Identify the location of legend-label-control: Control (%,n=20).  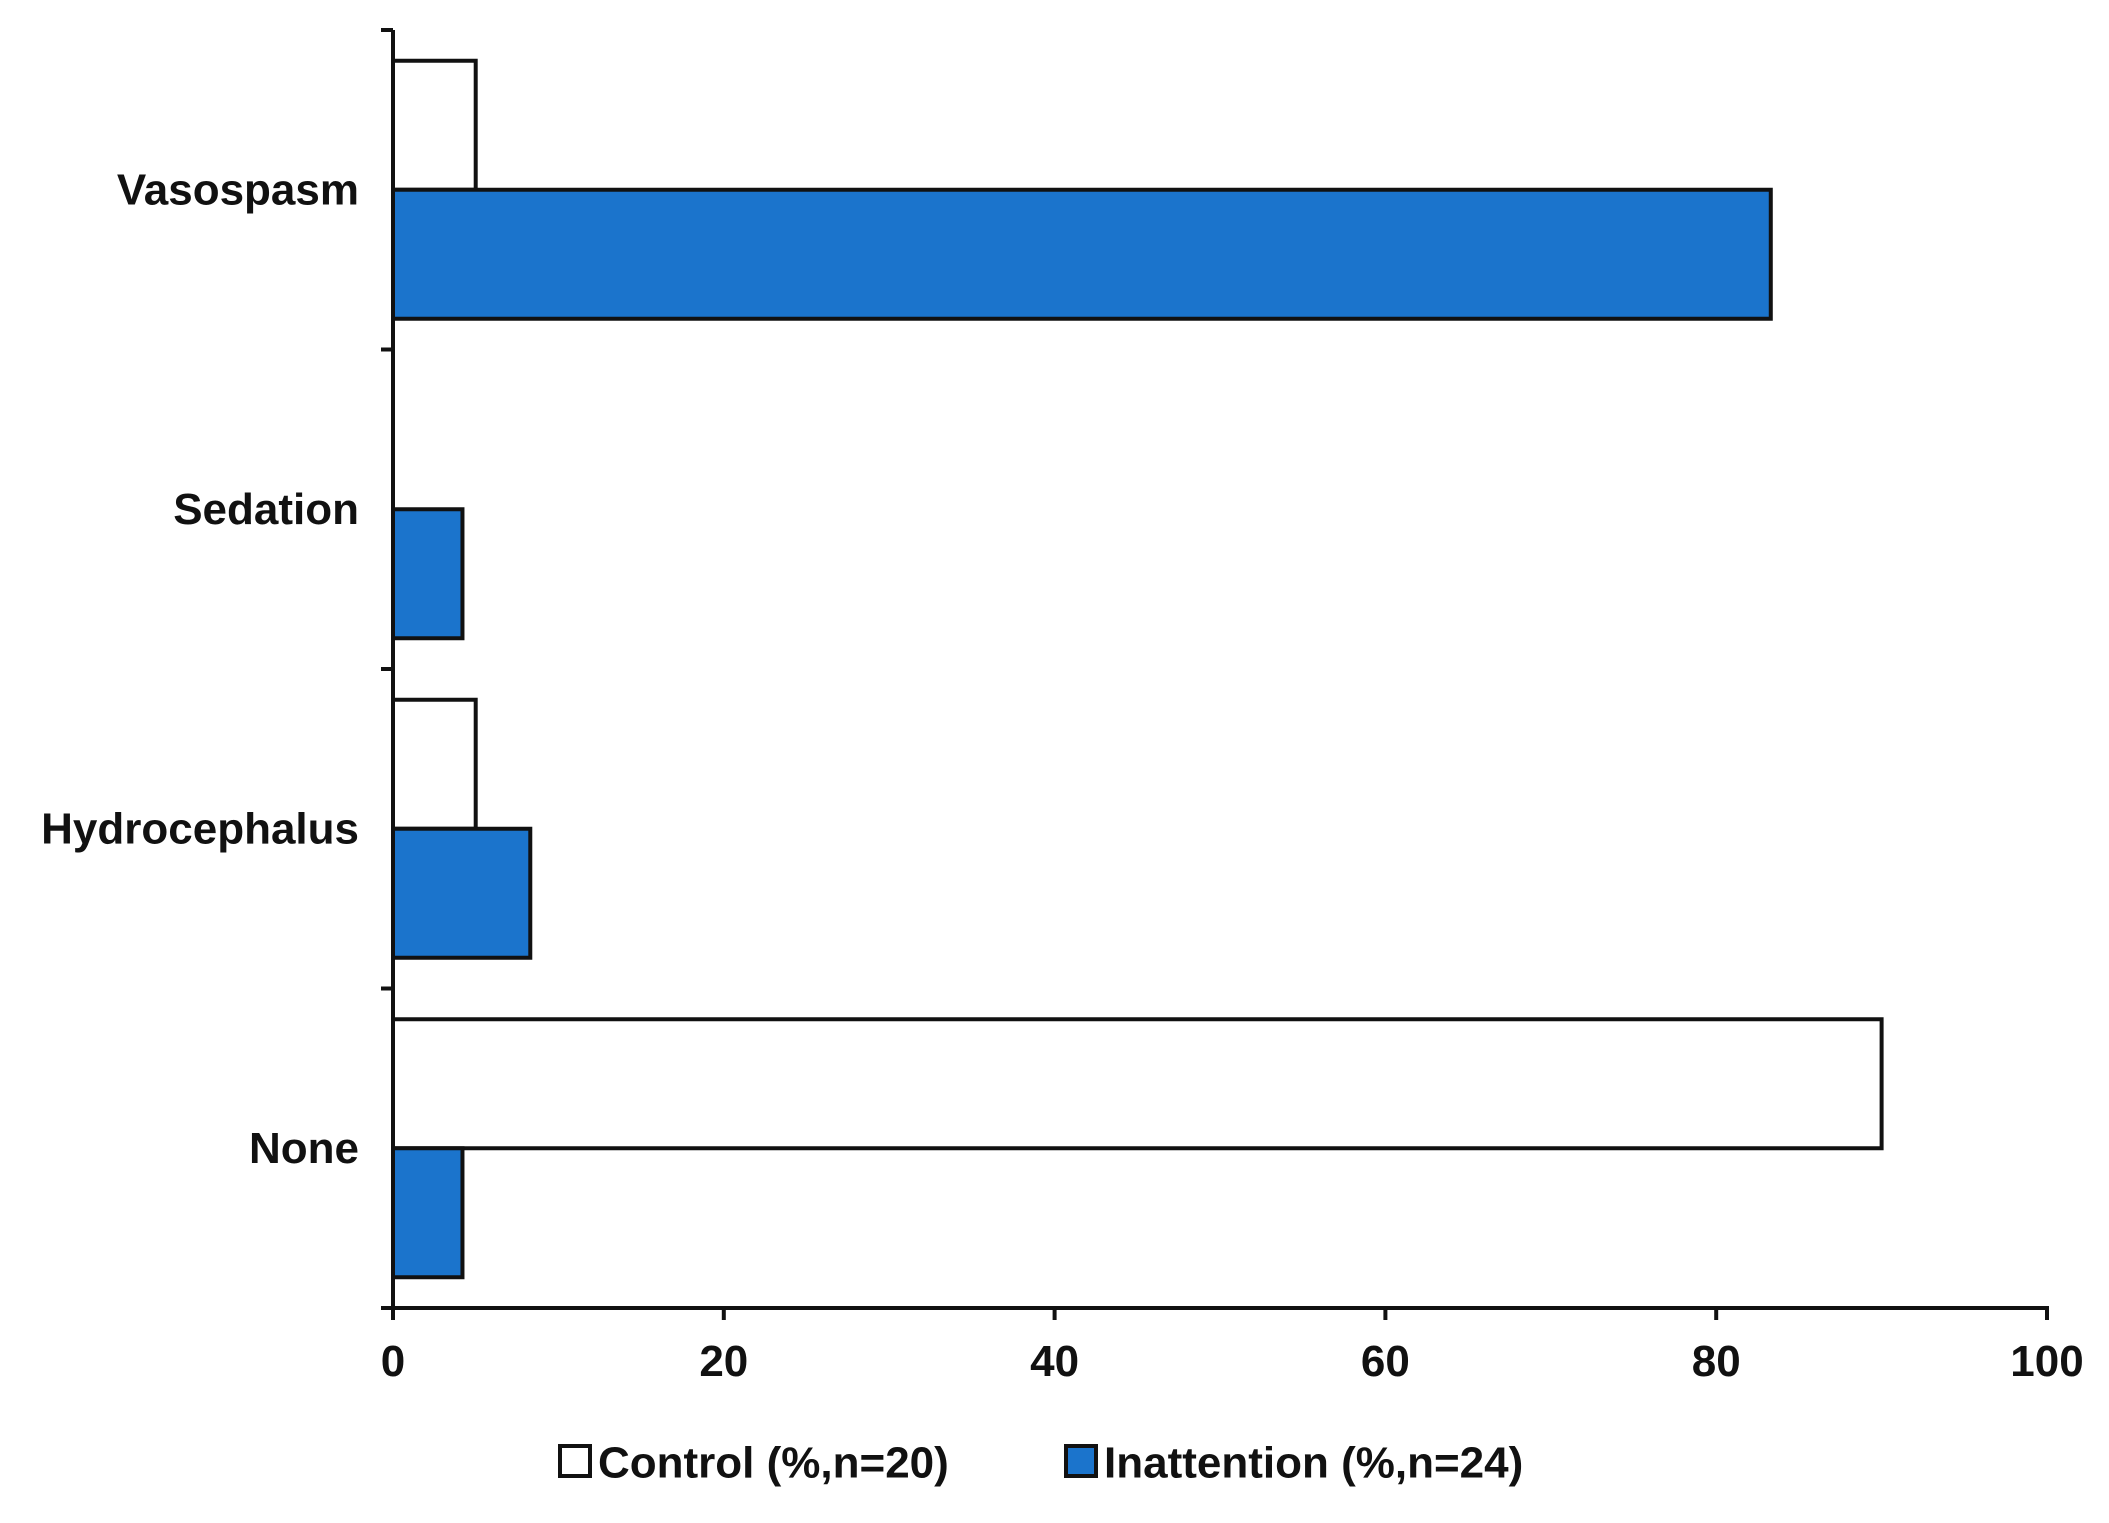
(773, 1463).